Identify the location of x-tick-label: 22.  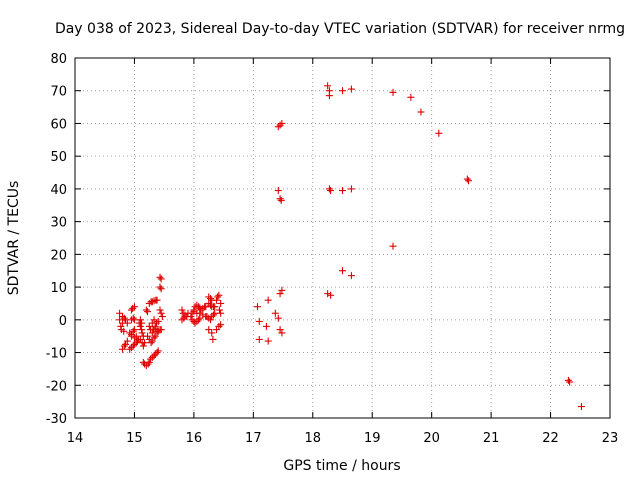
(550, 438).